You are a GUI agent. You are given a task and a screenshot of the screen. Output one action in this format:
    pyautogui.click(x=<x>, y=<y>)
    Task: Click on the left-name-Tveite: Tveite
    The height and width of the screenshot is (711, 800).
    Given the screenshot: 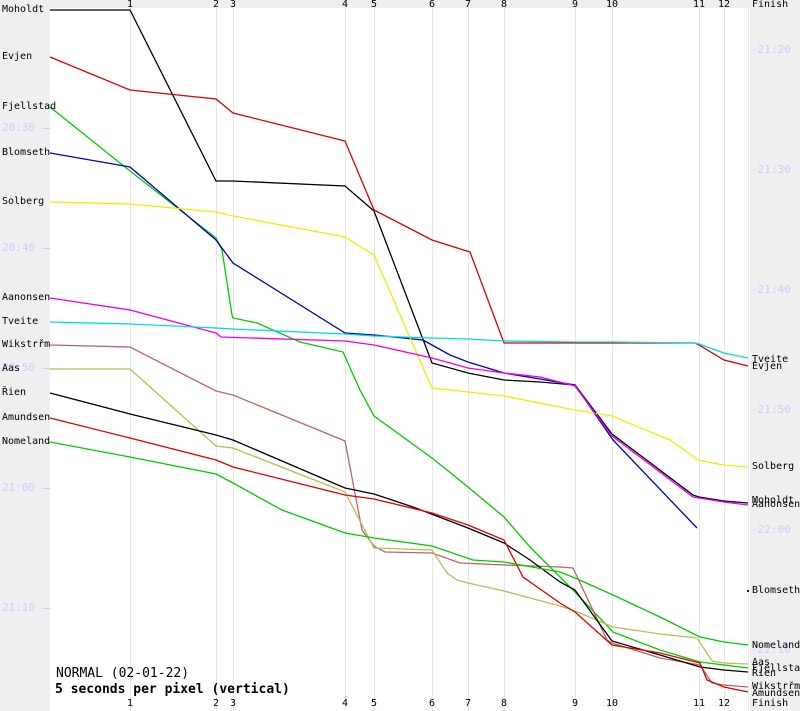 What is the action you would take?
    pyautogui.click(x=20, y=321)
    